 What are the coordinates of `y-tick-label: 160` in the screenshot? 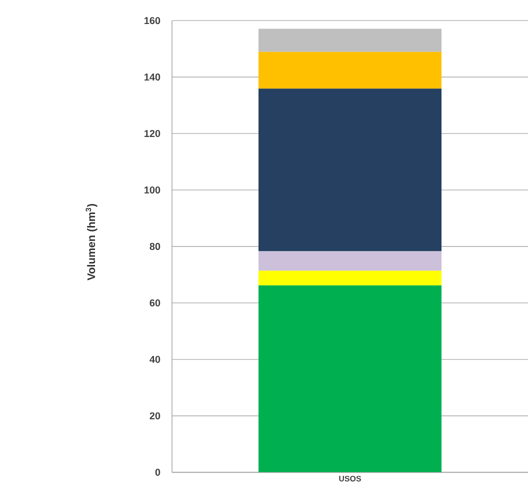 It's located at (152, 20).